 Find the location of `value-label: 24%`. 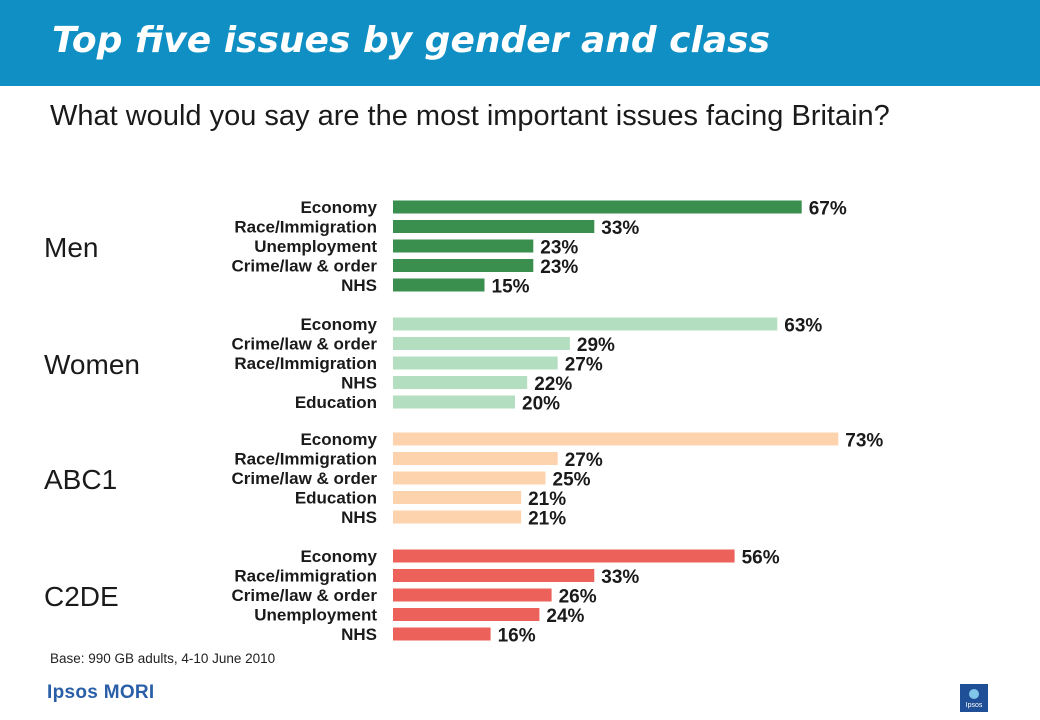

value-label: 24% is located at coordinates (565, 616).